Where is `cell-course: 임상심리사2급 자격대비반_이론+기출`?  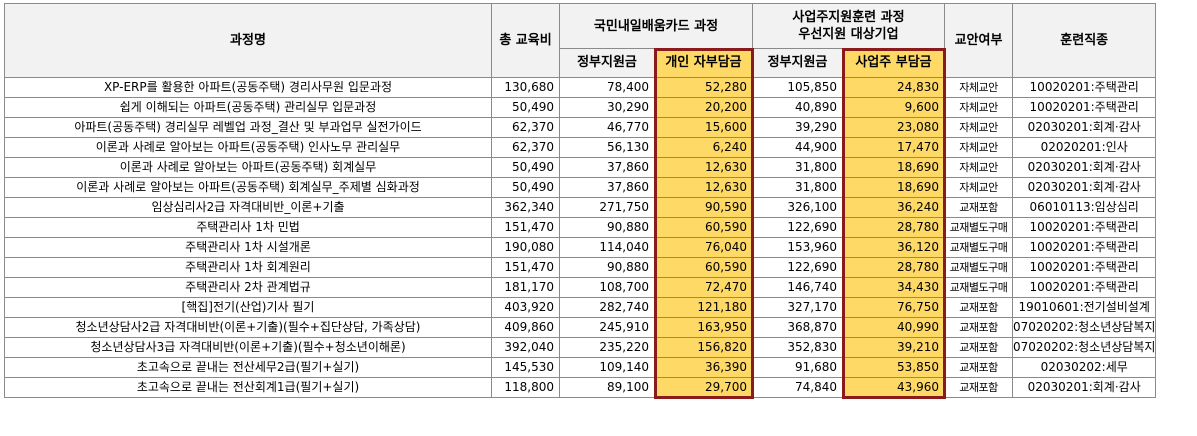 cell-course: 임상심리사2급 자격대비반_이론+기출 is located at coordinates (248, 207).